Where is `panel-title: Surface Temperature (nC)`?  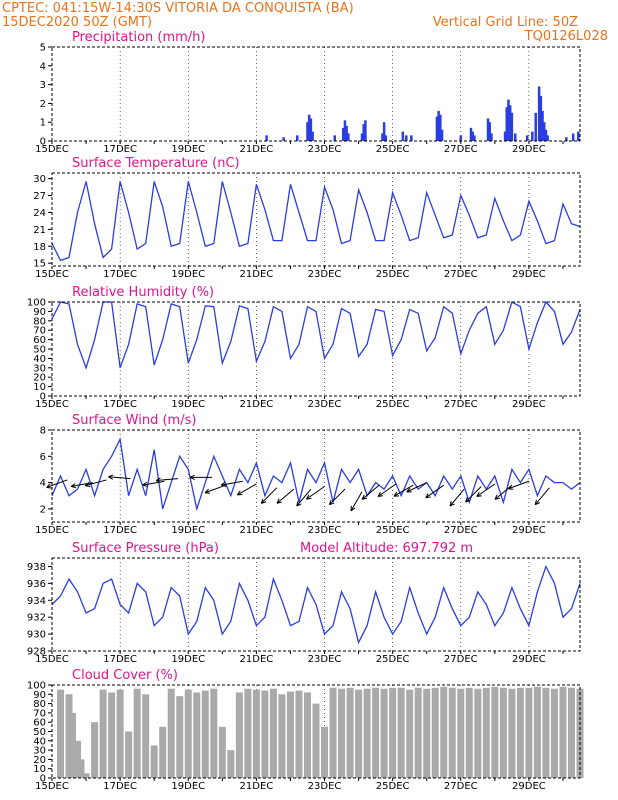
panel-title: Surface Temperature (nC) is located at coordinates (156, 163).